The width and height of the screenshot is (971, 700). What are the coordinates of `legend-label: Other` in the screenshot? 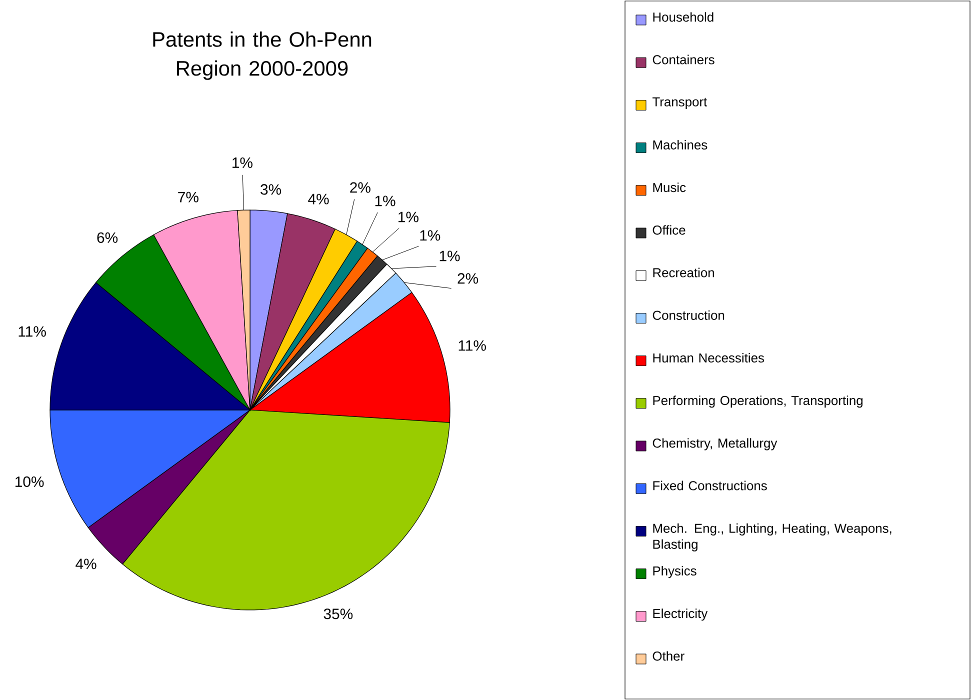 It's located at (668, 656).